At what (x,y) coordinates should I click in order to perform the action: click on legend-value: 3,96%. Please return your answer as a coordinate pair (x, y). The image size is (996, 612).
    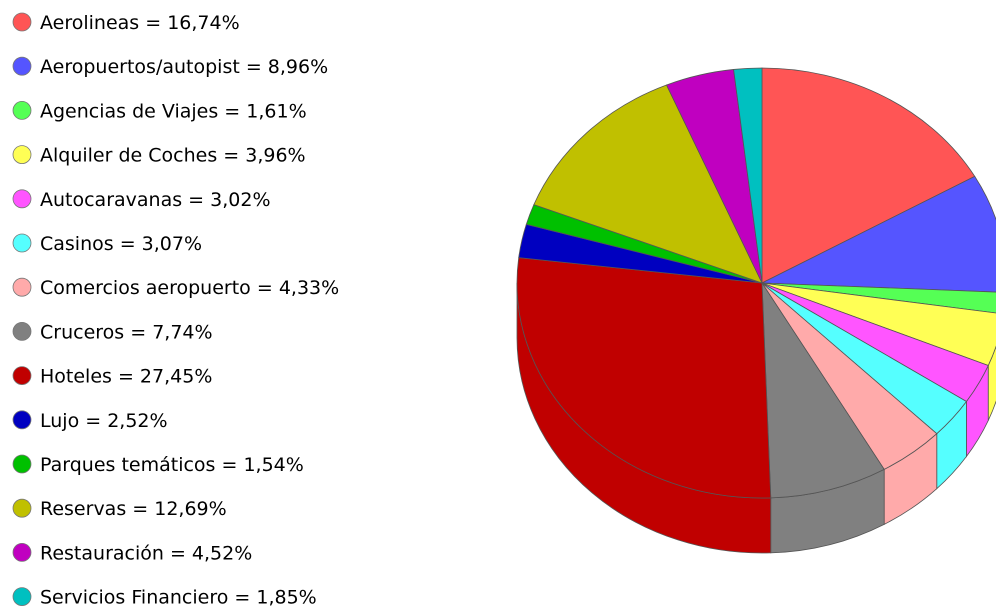
    Looking at the image, I should click on (275, 155).